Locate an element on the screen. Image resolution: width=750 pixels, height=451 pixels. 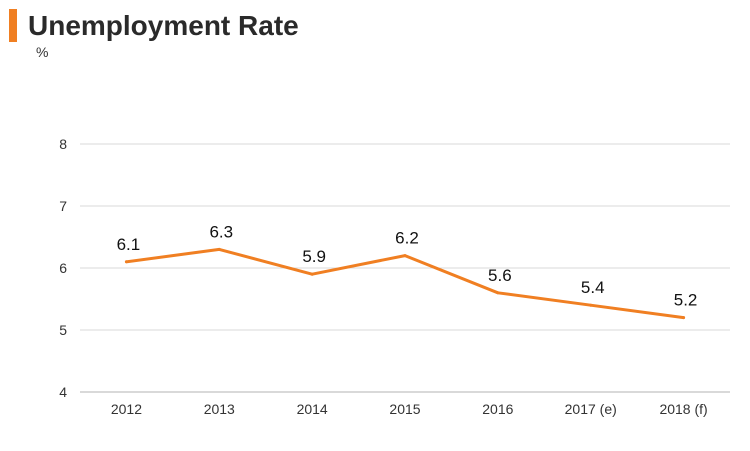
x-tick-label: 2018 (f) is located at coordinates (683, 409).